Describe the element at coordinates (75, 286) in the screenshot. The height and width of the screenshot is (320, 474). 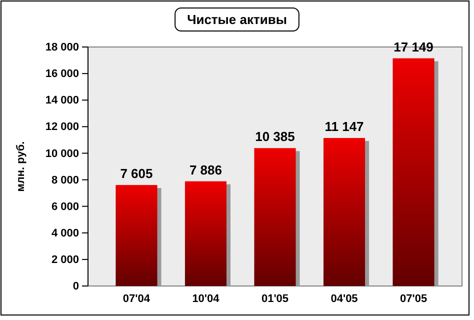
I see `y-tick-label: 0` at that location.